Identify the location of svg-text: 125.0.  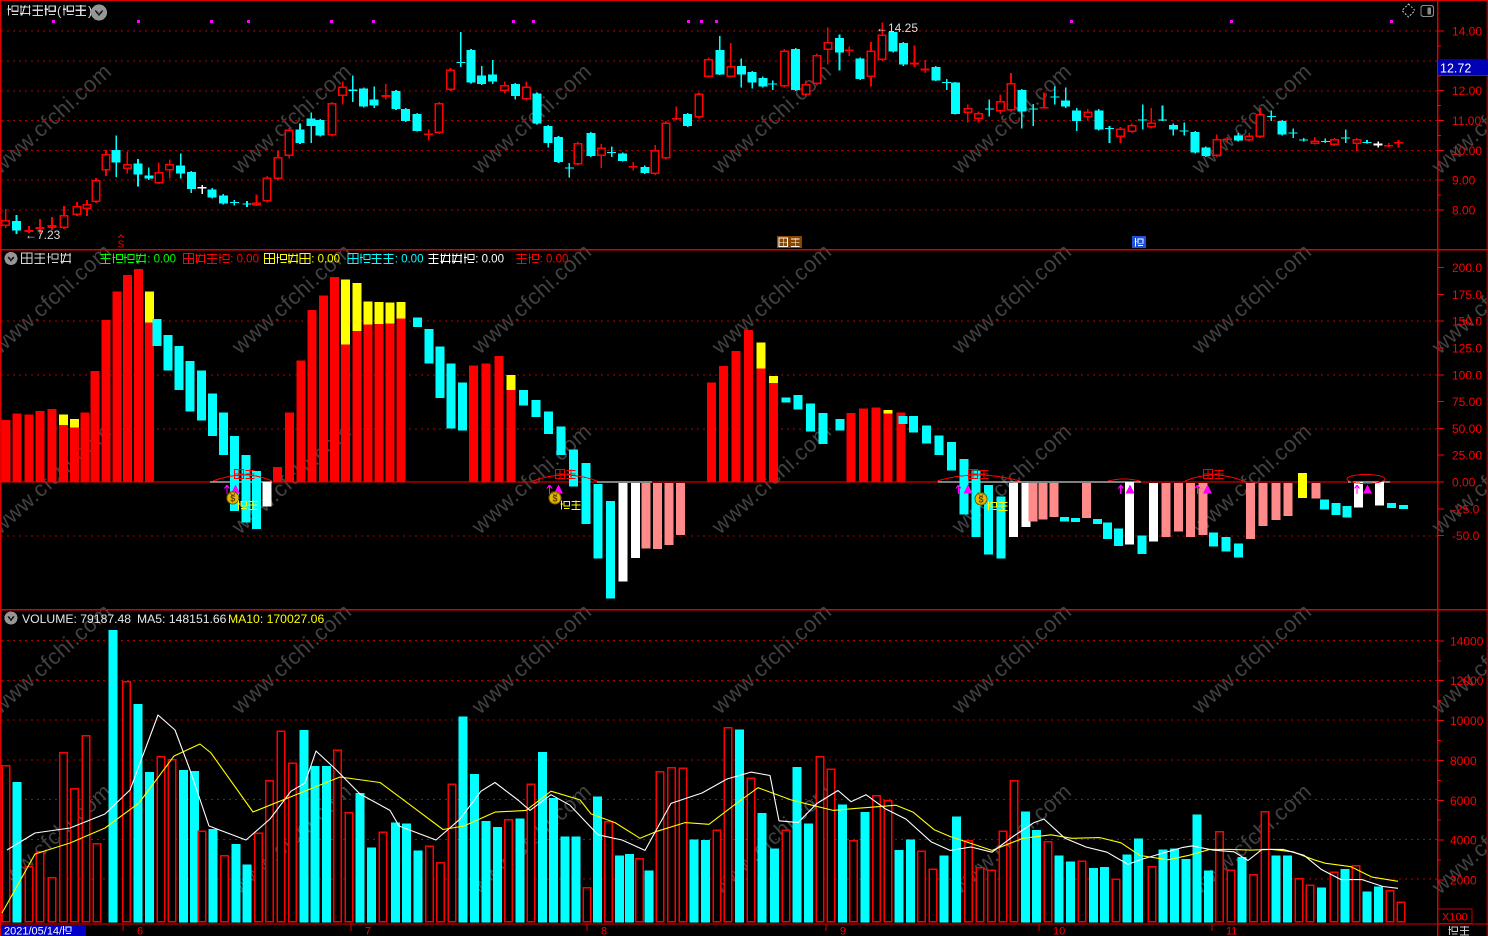
(1467, 349).